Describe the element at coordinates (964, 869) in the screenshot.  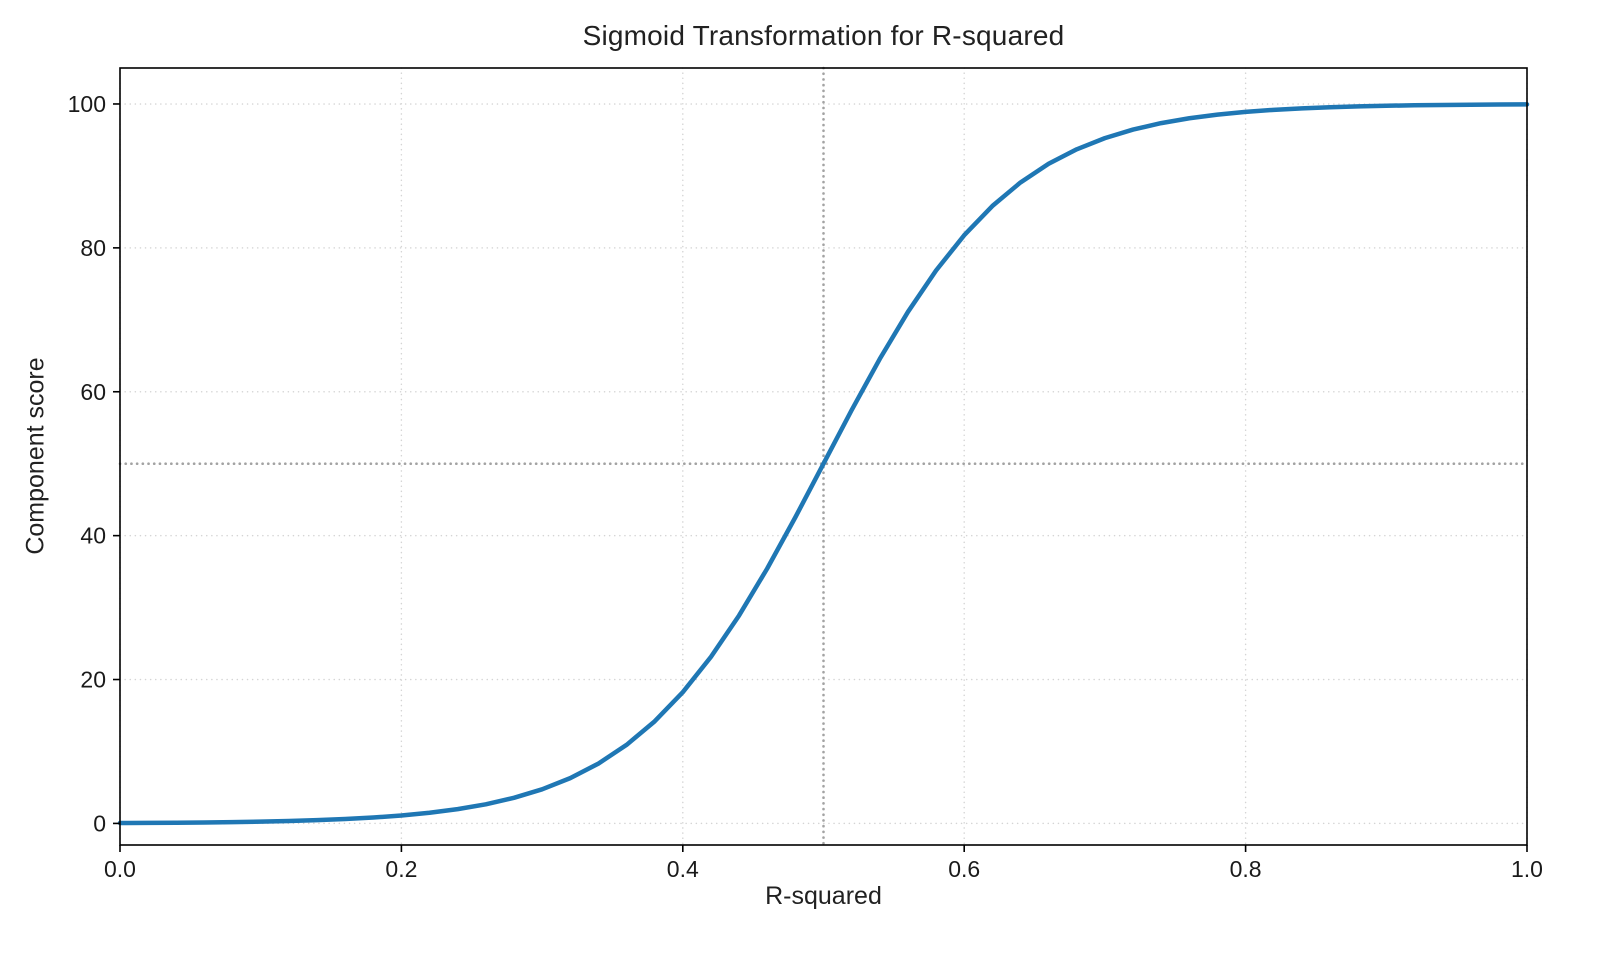
I see `x-tick-label: 0.6` at that location.